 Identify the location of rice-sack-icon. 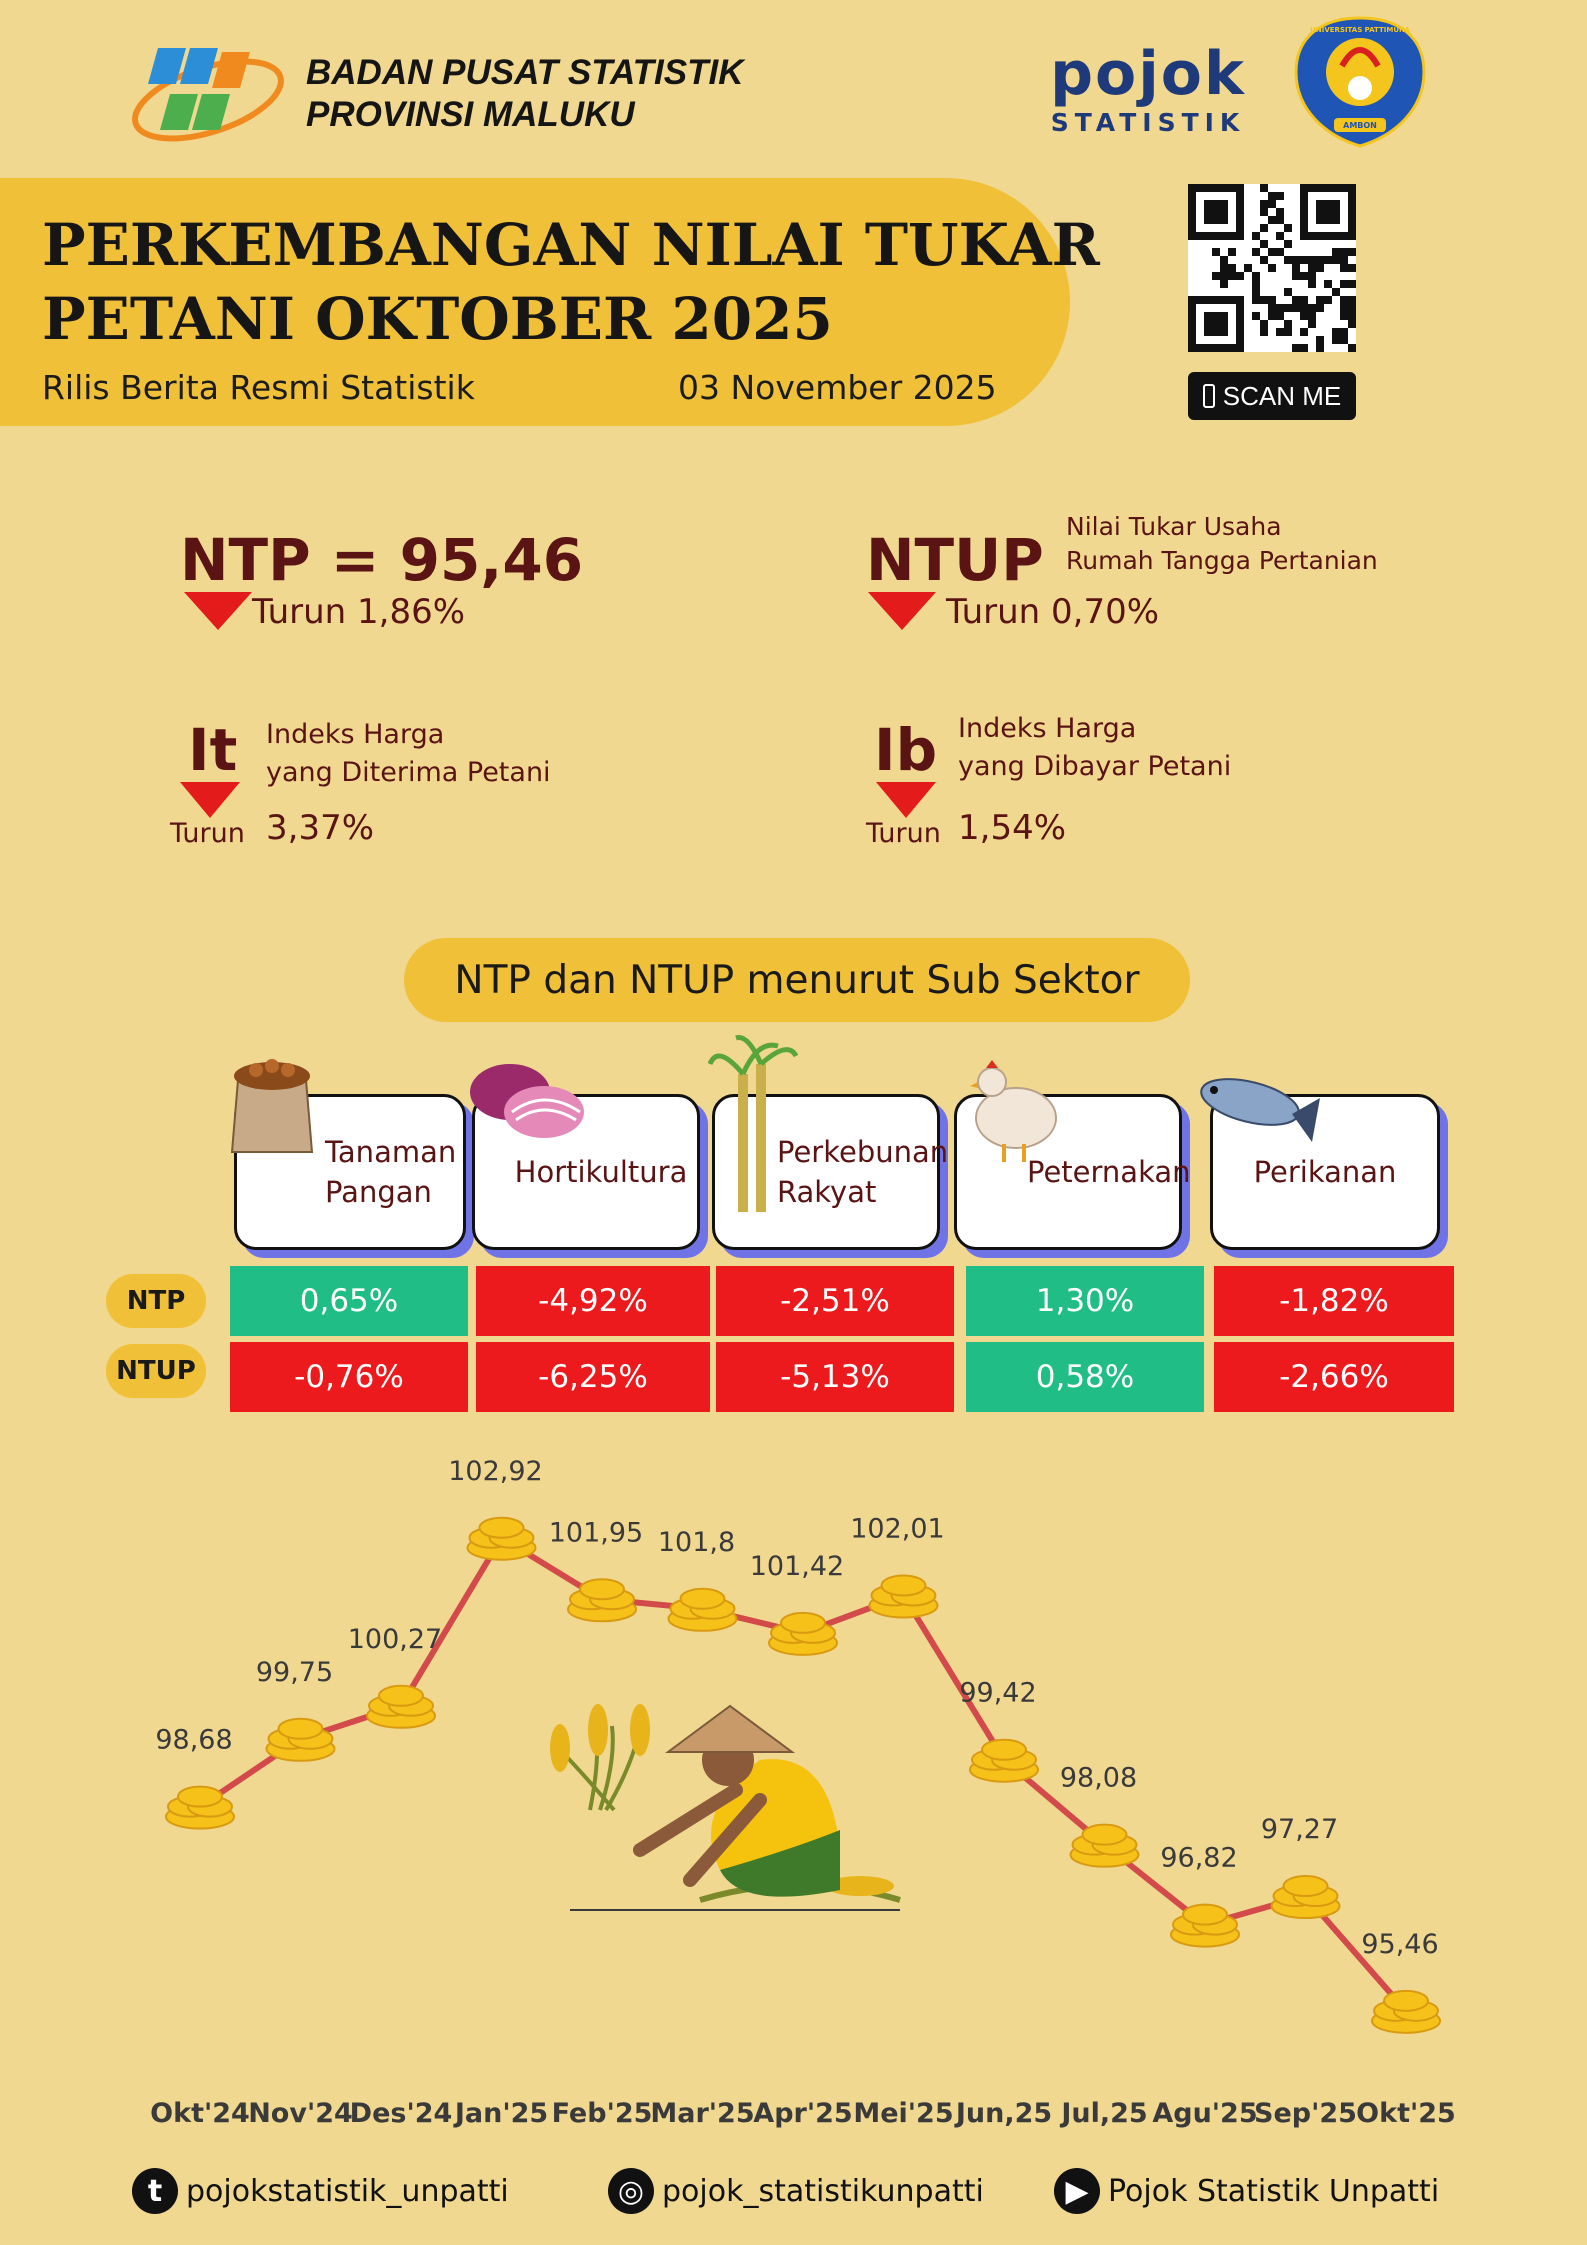
(272, 1106).